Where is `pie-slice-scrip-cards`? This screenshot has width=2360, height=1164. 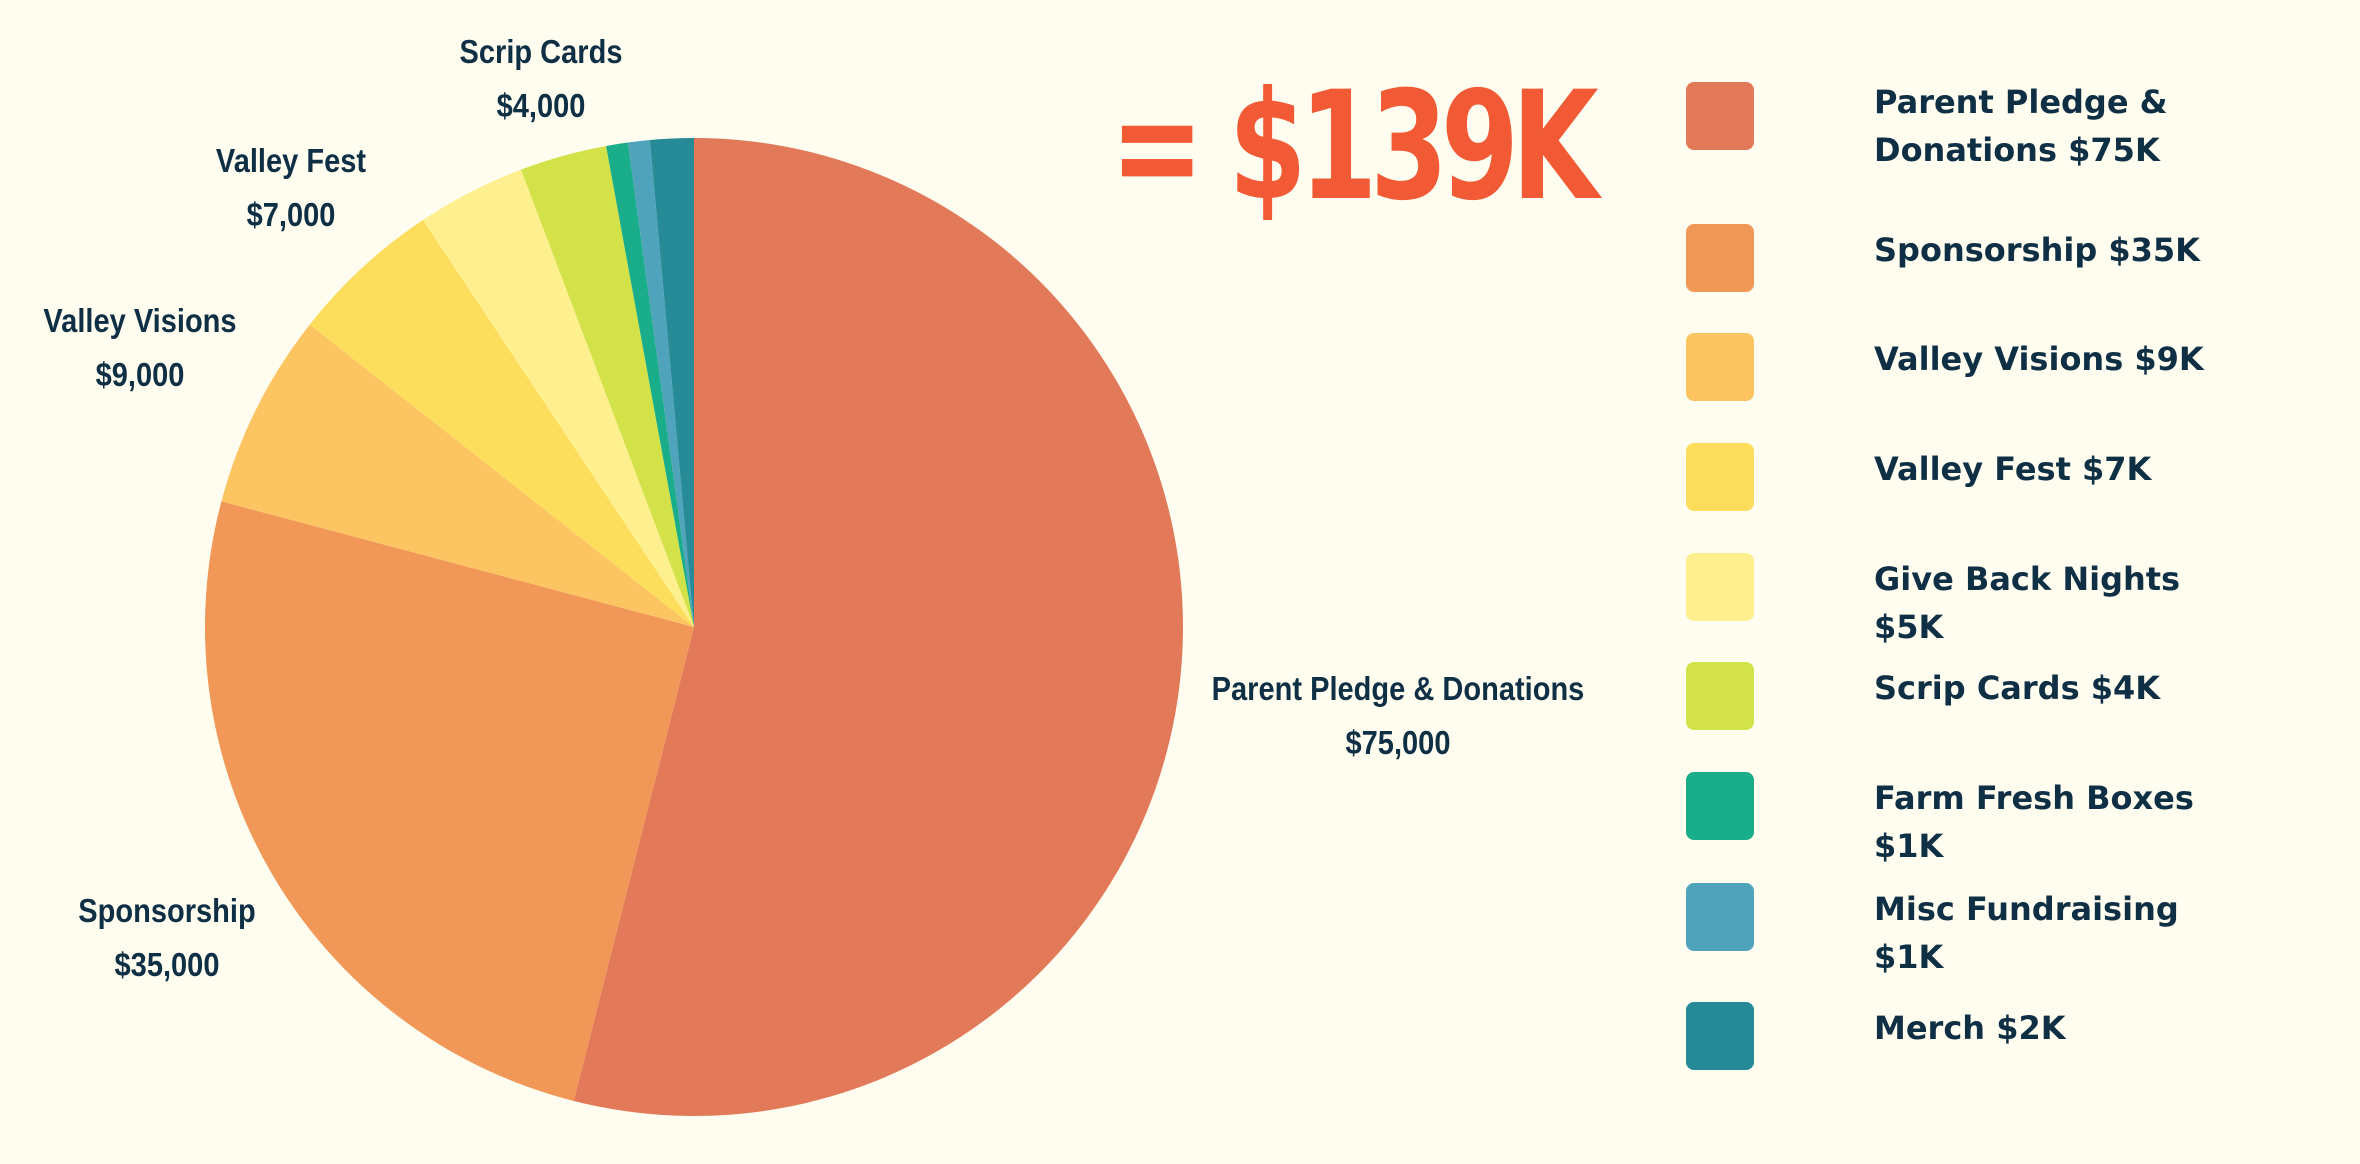
pie-slice-scrip-cards is located at coordinates (607, 386).